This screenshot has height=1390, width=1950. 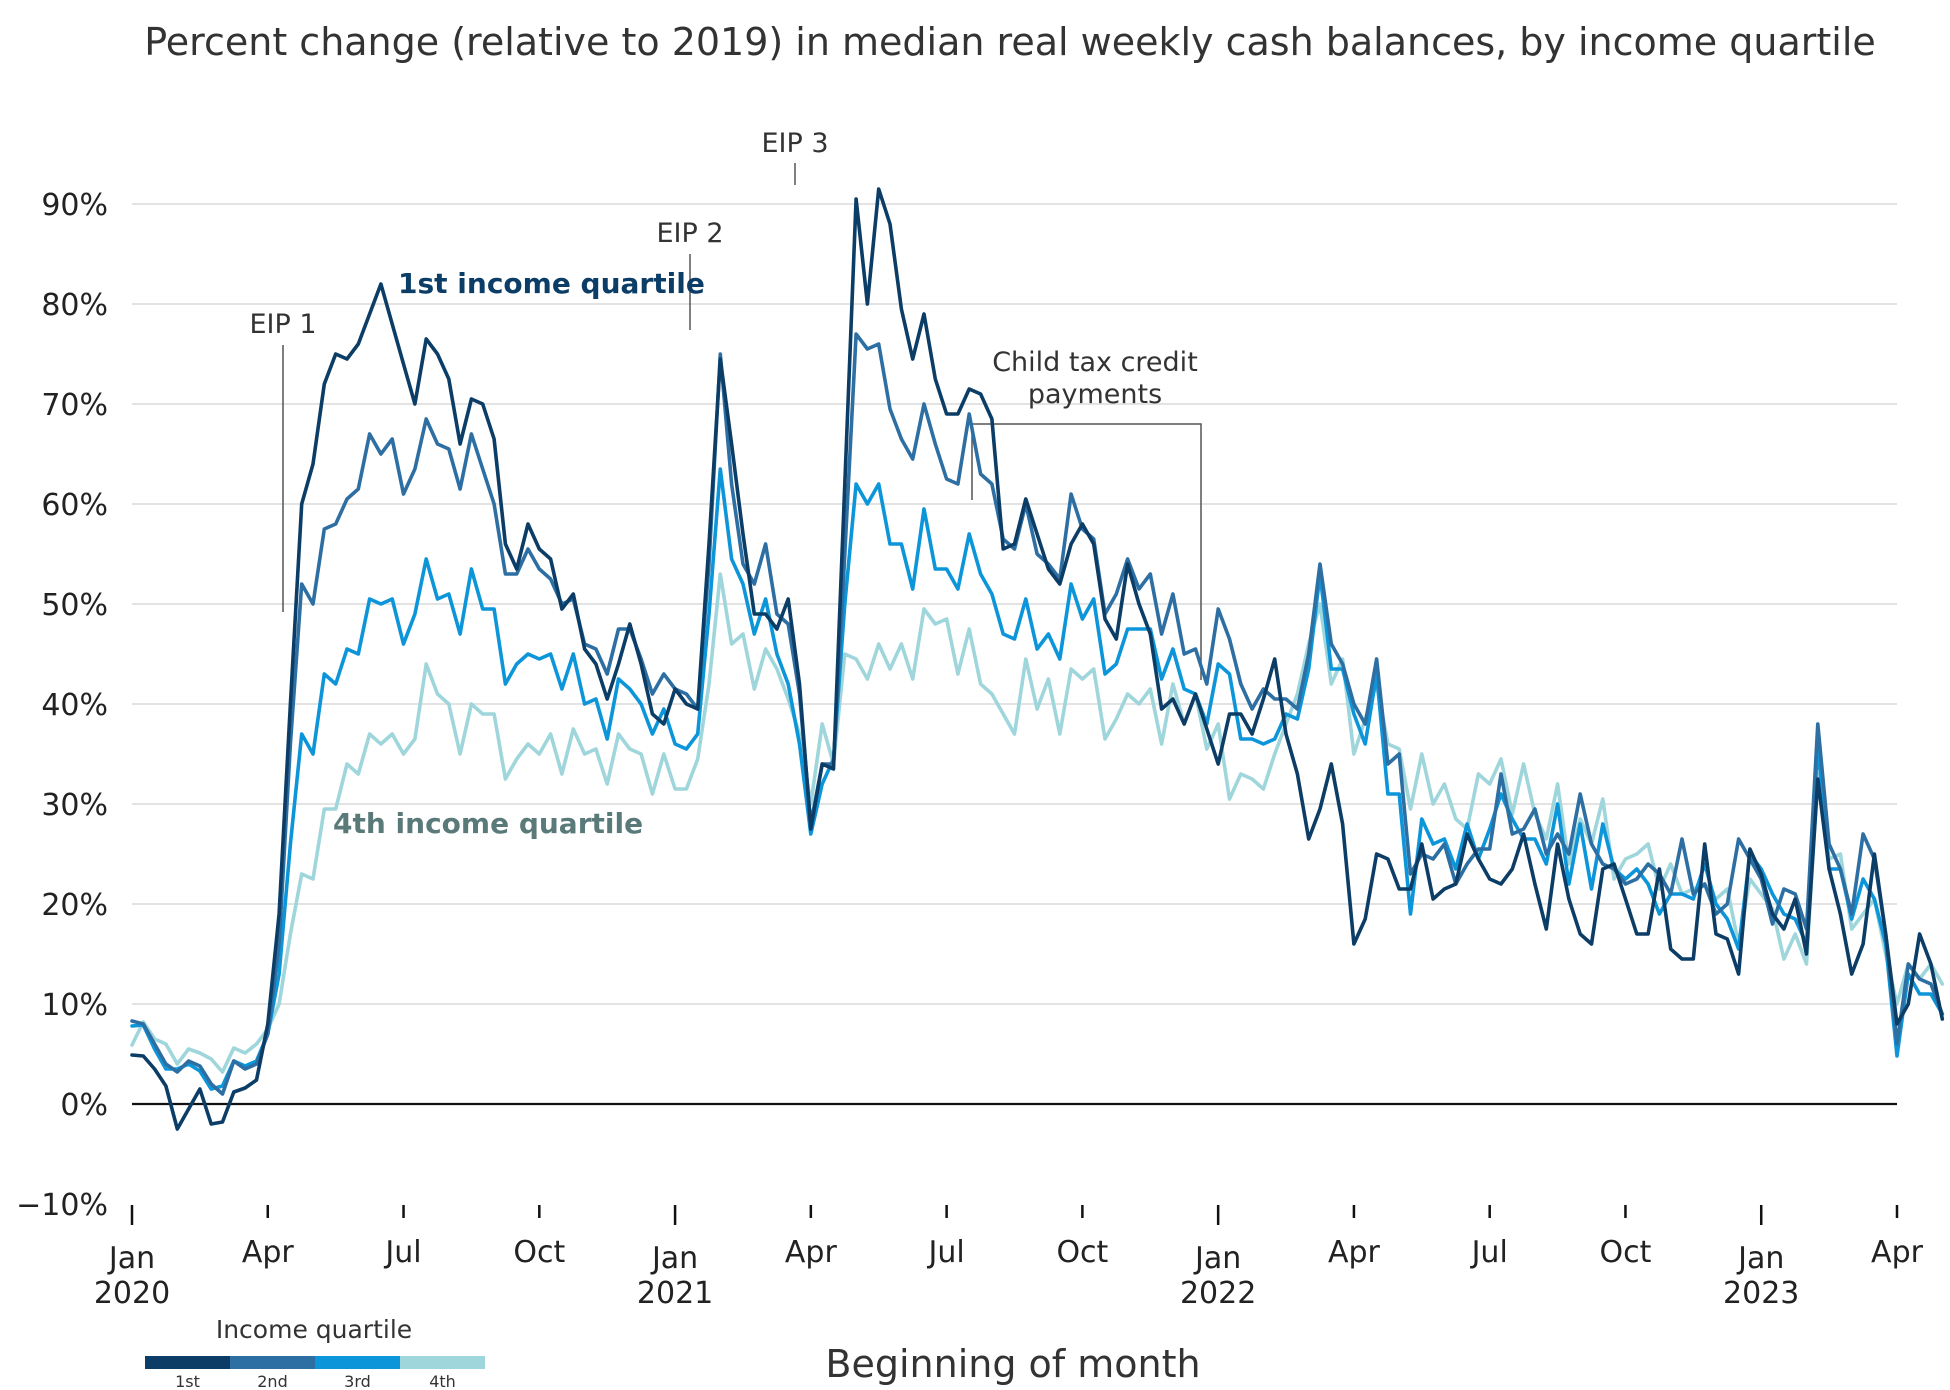 What do you see at coordinates (1095, 394) in the screenshot?
I see `ctc-label-line2: payments` at bounding box center [1095, 394].